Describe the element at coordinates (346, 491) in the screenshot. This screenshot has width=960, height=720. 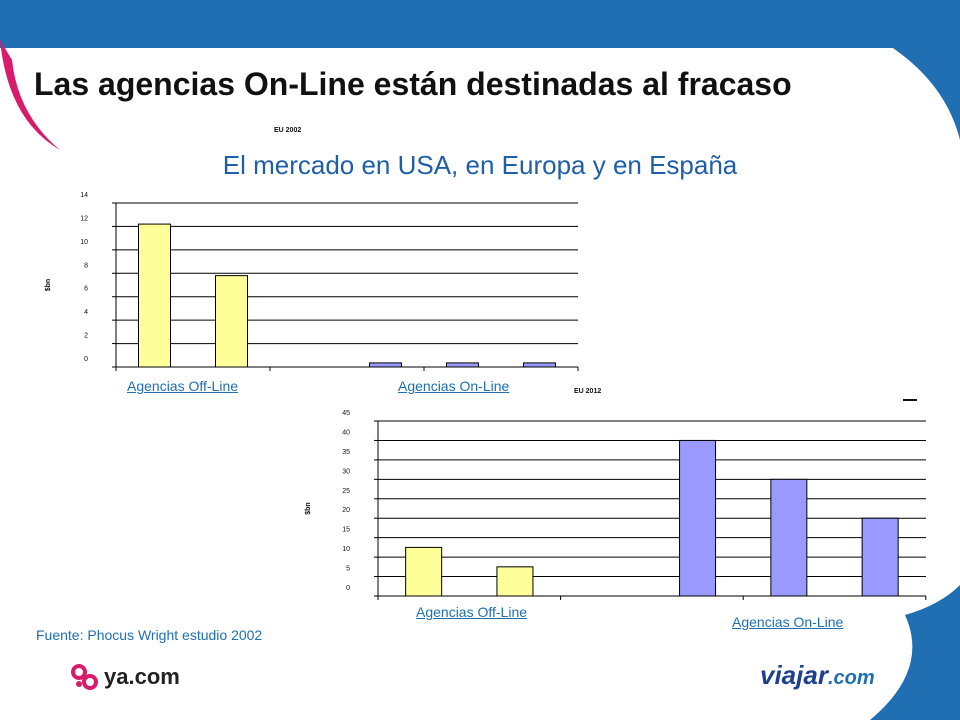
I see `y-tick-label: 25` at that location.